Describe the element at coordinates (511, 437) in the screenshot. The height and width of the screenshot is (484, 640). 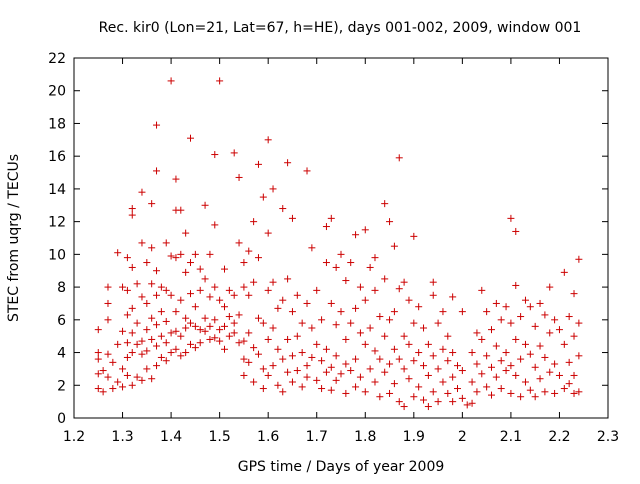
I see `x-tick-label: 2.1` at that location.